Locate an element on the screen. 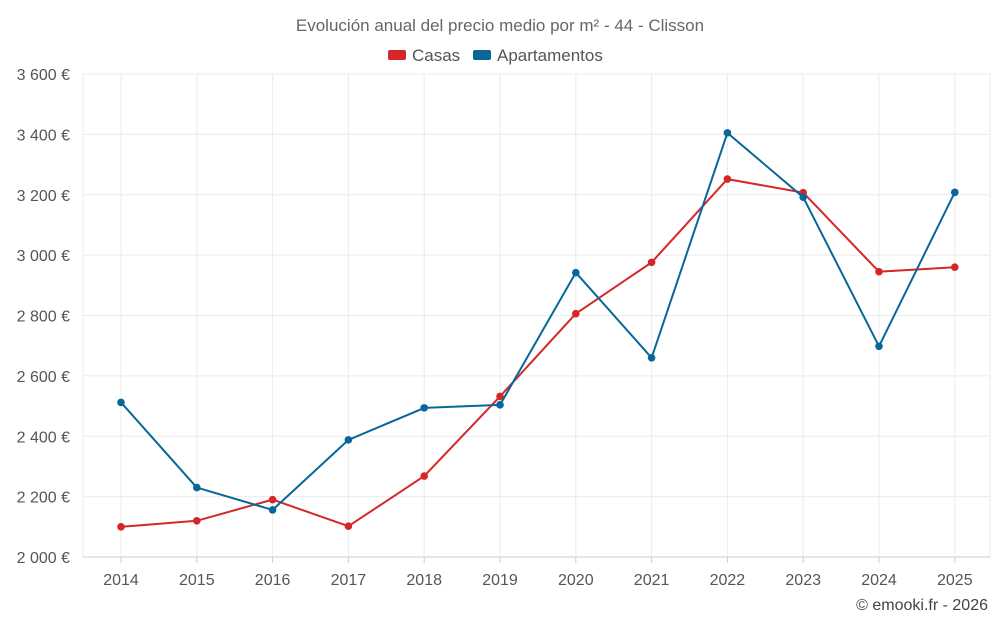 This screenshot has width=1000, height=625. legend-swatch-apartamentos is located at coordinates (482, 55).